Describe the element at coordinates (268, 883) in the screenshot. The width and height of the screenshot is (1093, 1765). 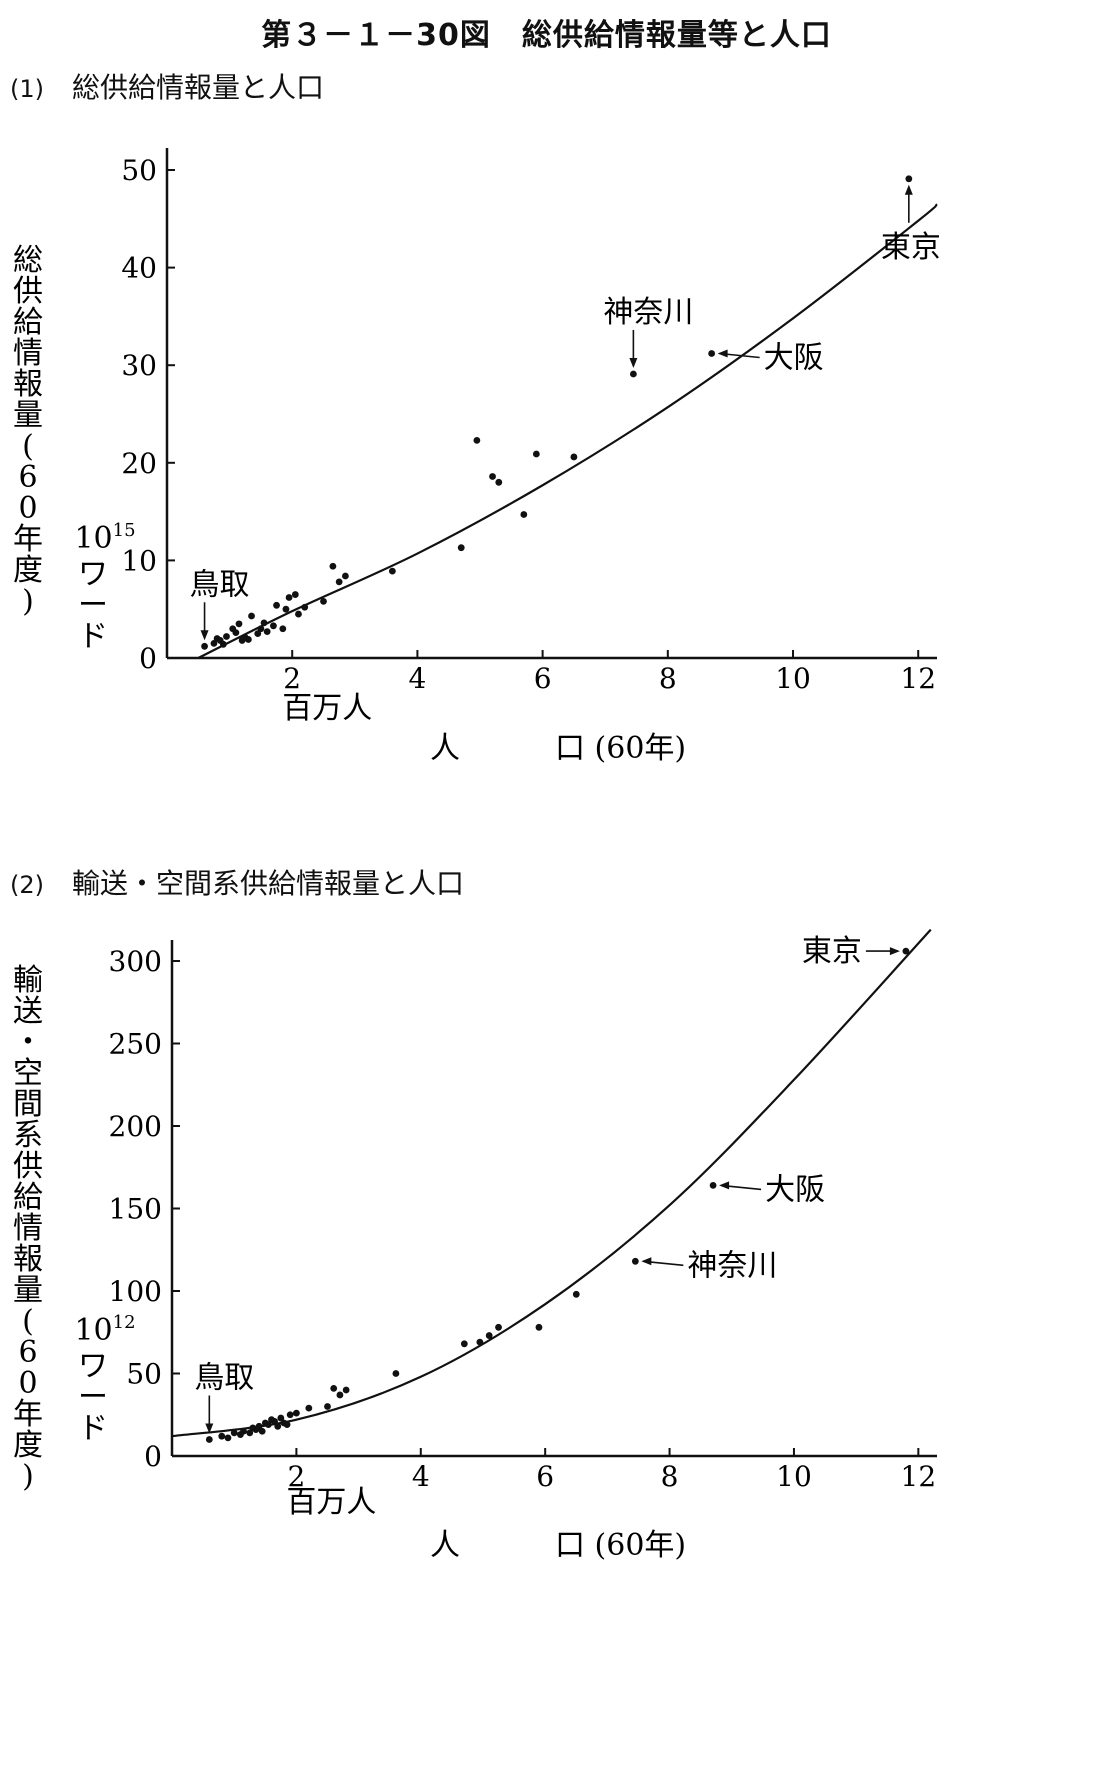
I see `panel-2-title-text: 輸送・空間系供給情報量と人口` at that location.